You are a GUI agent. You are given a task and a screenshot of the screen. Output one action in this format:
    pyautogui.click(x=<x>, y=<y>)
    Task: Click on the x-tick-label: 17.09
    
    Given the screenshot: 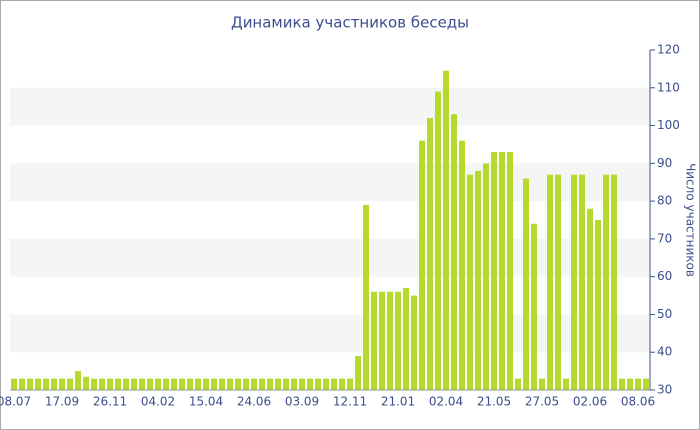 What is the action you would take?
    pyautogui.click(x=62, y=402)
    